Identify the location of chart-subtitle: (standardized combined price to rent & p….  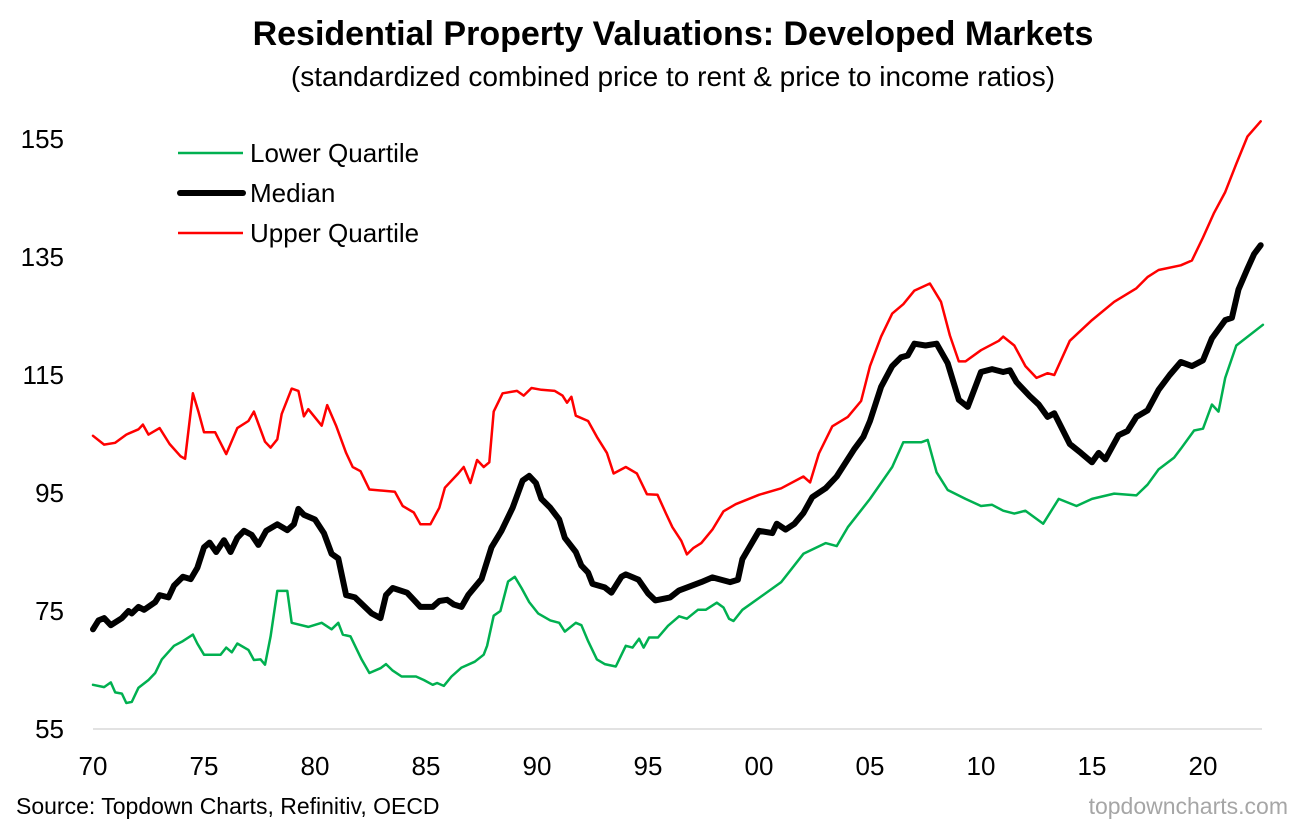
(673, 76).